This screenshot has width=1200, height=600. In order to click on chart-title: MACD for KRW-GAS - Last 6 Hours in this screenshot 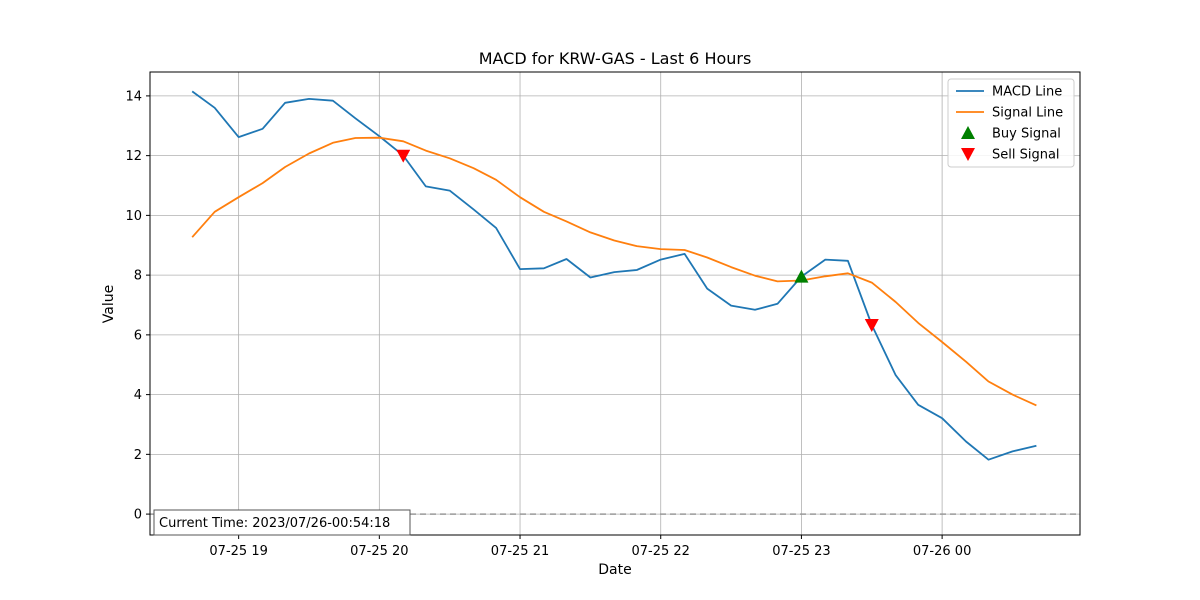, I will do `click(615, 58)`.